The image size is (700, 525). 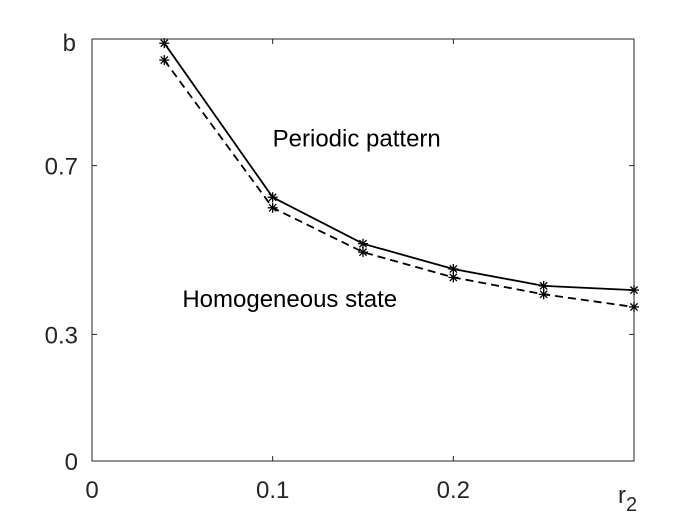 I want to click on x-axis-label-main: r, so click(x=622, y=495).